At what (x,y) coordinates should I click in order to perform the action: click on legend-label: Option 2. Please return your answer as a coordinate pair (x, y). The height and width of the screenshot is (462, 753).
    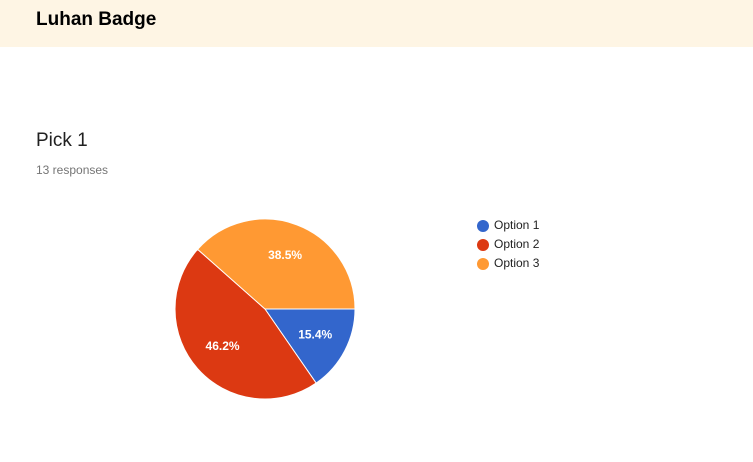
    Looking at the image, I should click on (517, 244).